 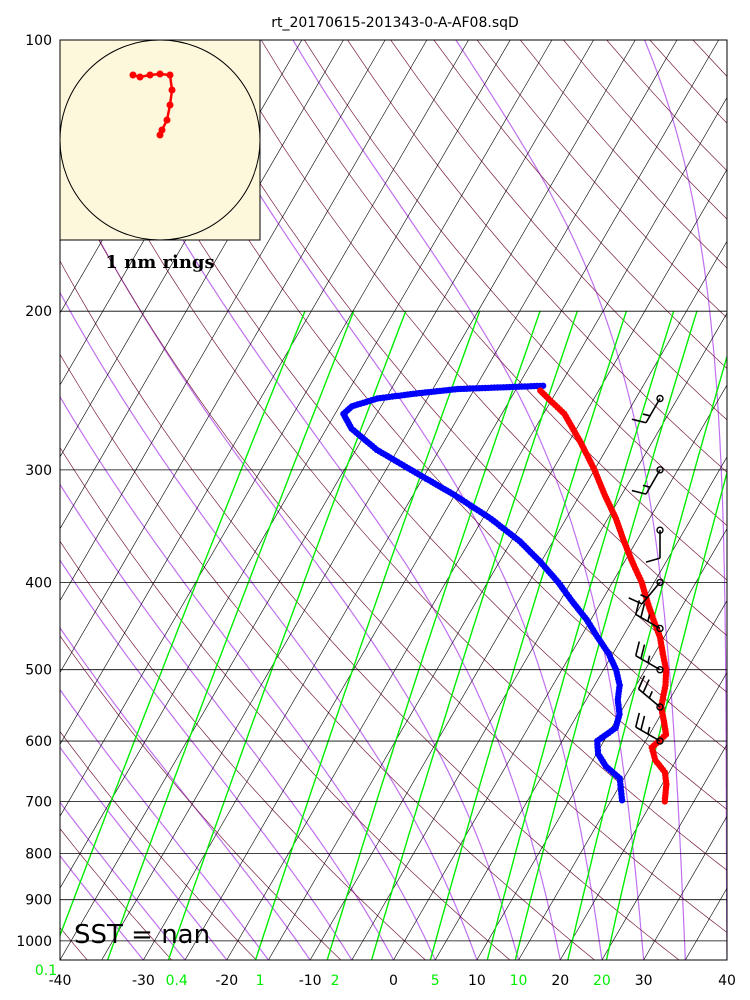 What do you see at coordinates (543, 385) in the screenshot?
I see `dewpoint-point` at bounding box center [543, 385].